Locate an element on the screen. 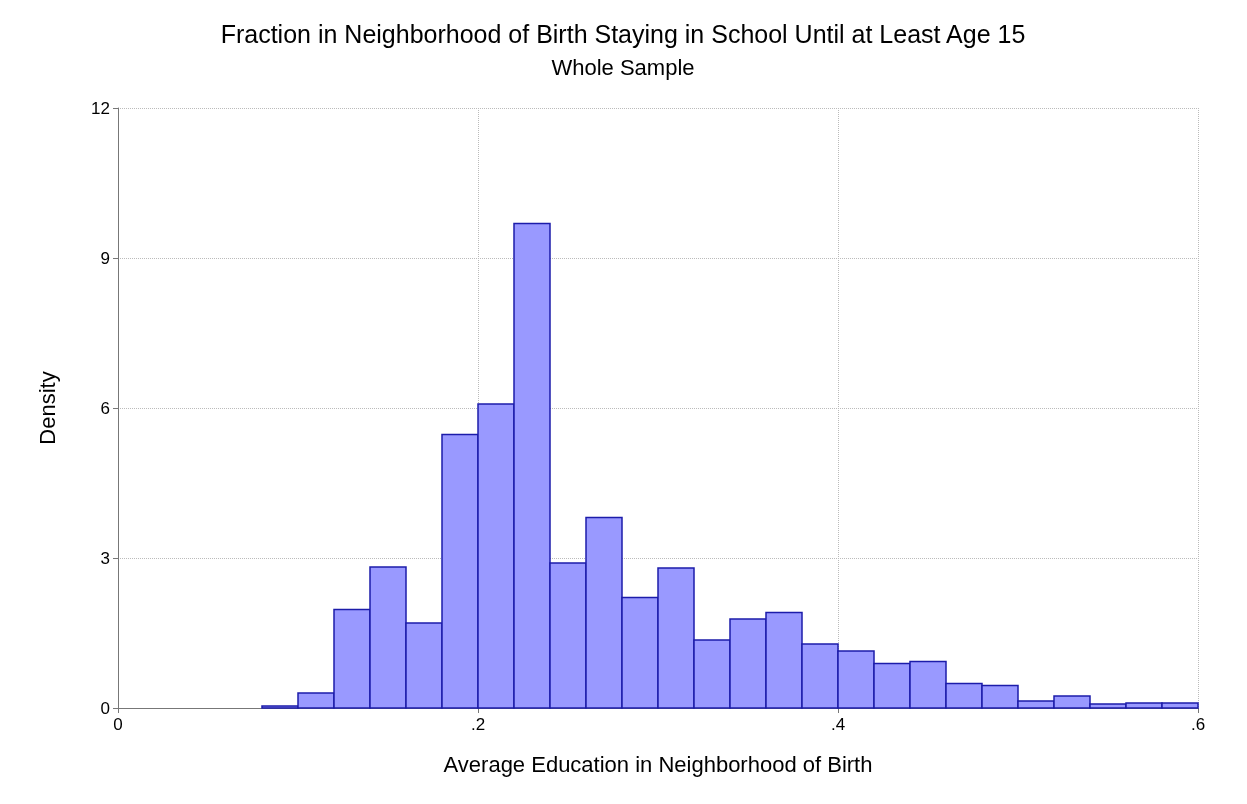 This screenshot has height=804, width=1247. y-tick-label: 6 is located at coordinates (105, 408).